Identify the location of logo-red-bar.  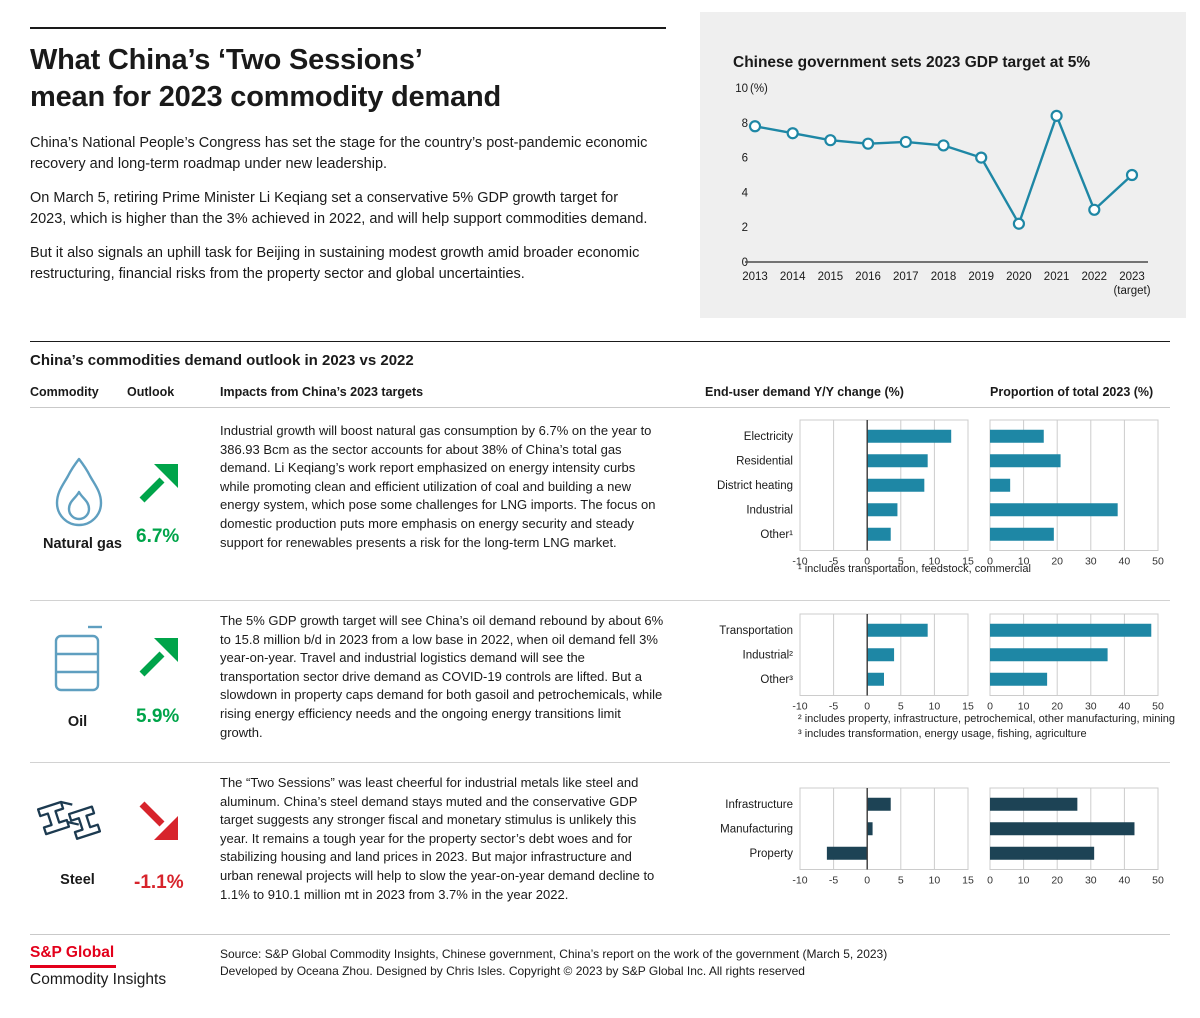
(73, 966).